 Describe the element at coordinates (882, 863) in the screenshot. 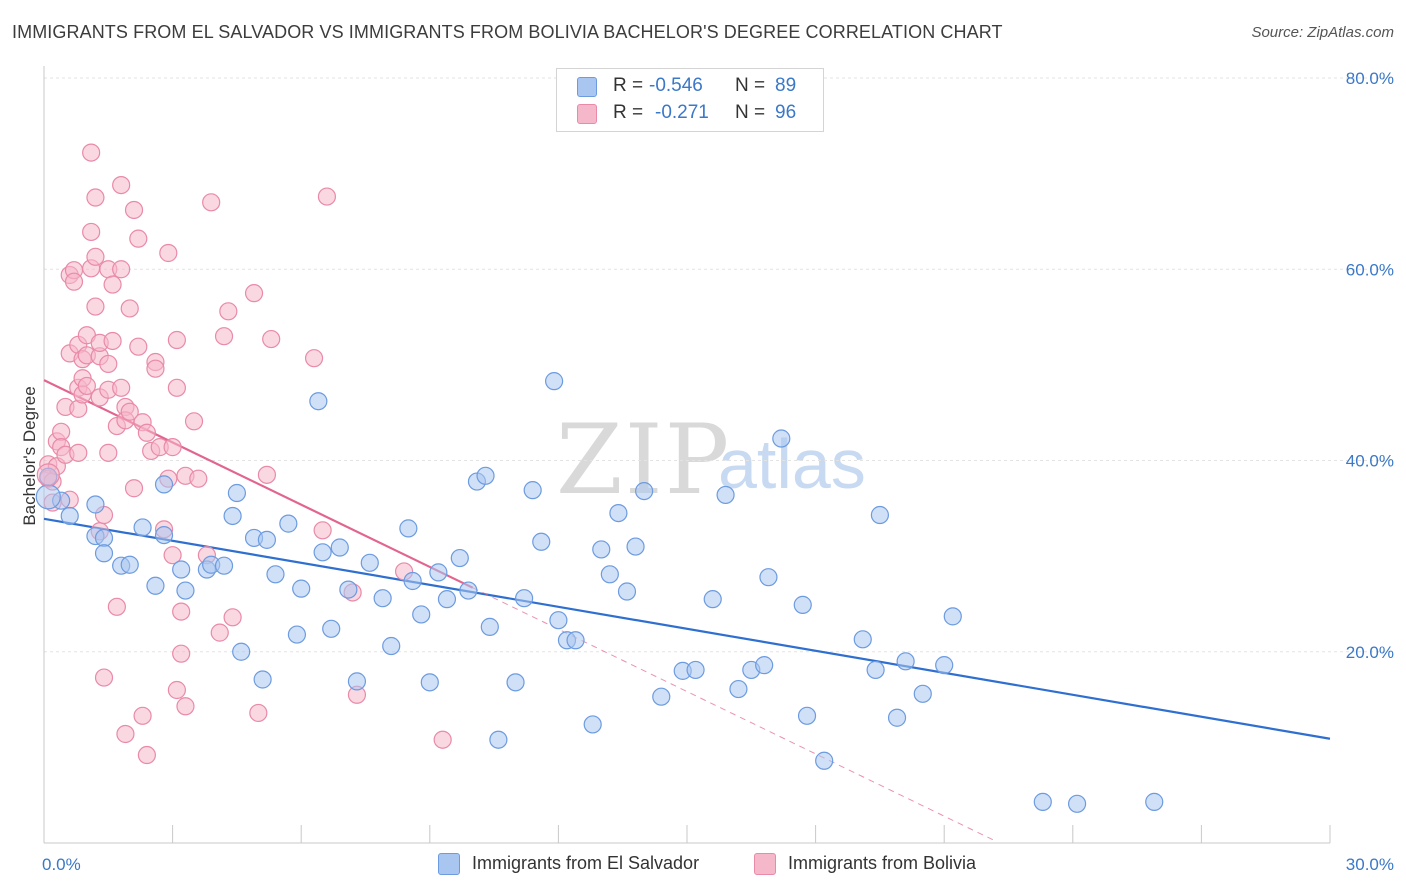

I see `bolivia-legend-label: Immigrants from Bolivia` at that location.